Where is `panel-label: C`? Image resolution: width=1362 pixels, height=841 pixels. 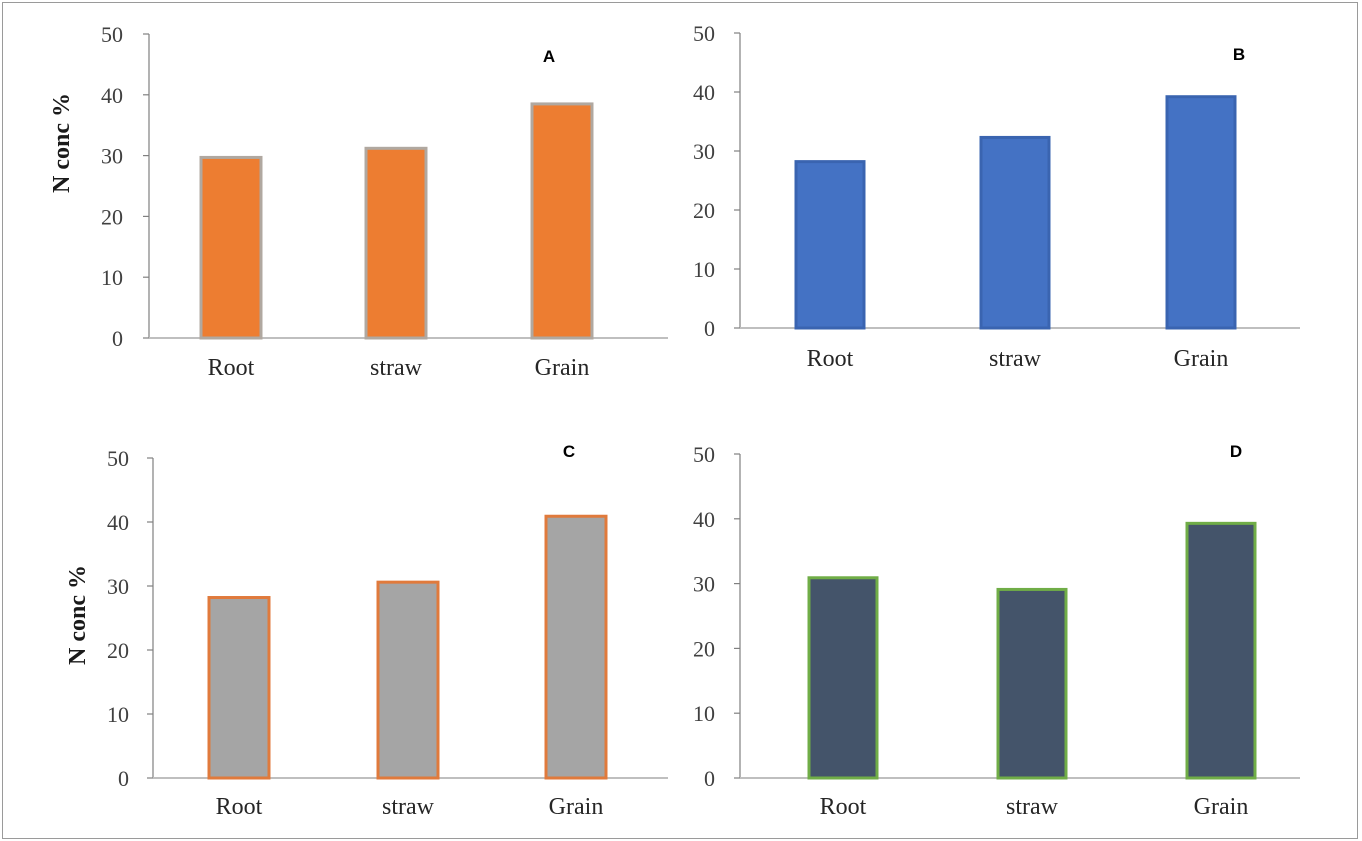
panel-label: C is located at coordinates (569, 451).